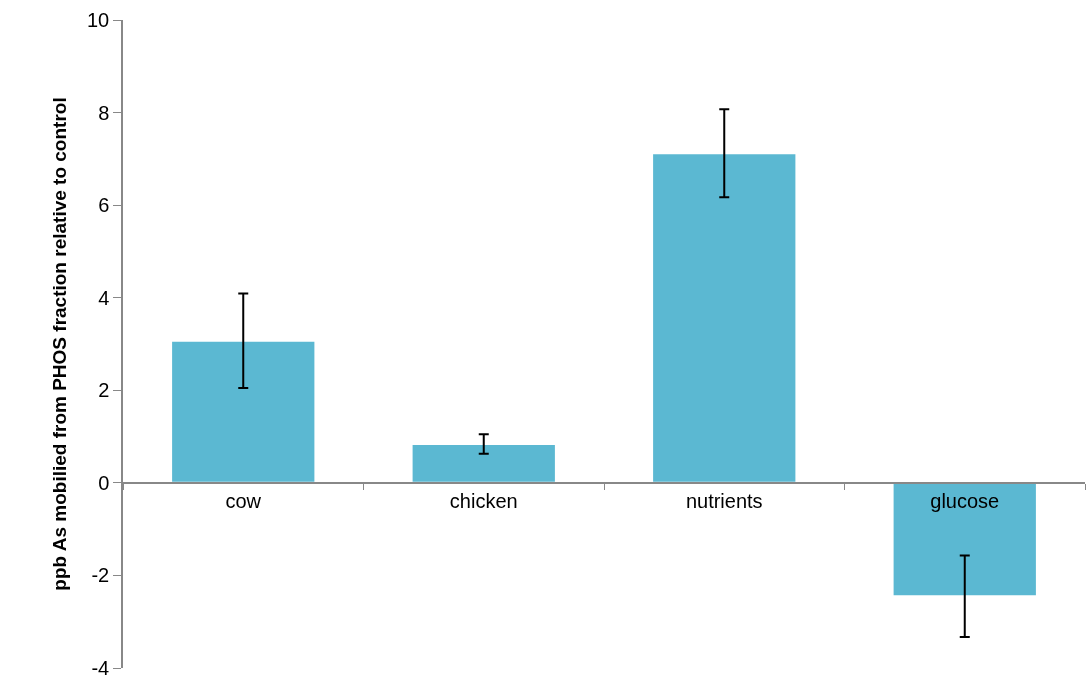 The height and width of the screenshot is (685, 1091). I want to click on y-tick-label: 4, so click(104, 297).